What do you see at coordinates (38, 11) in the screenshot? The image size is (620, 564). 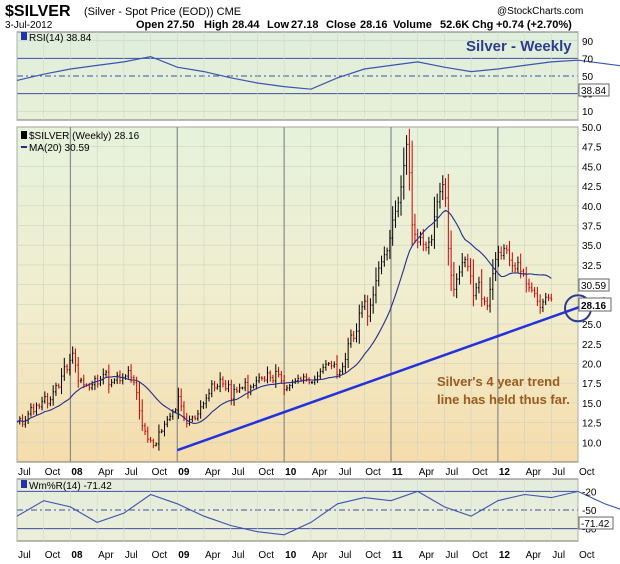 I see `symbol-title: $SILVER` at bounding box center [38, 11].